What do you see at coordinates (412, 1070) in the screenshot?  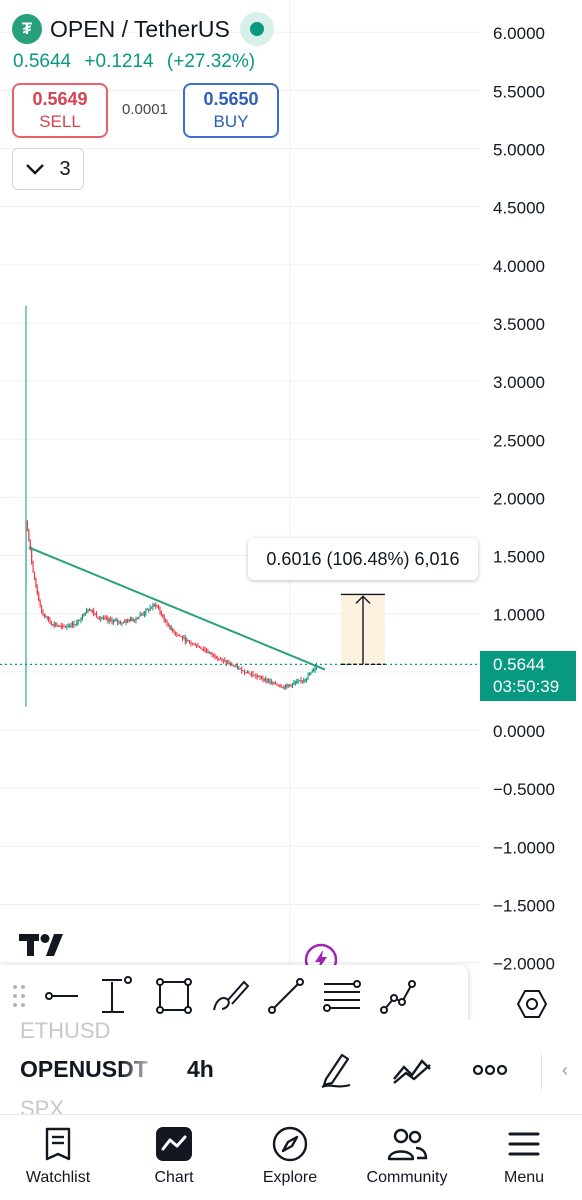 I see `indicators-icon` at bounding box center [412, 1070].